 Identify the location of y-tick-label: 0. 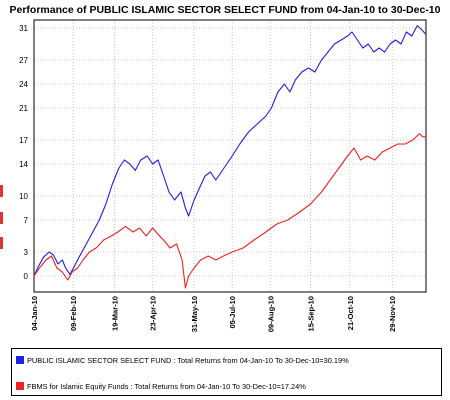
(26, 276).